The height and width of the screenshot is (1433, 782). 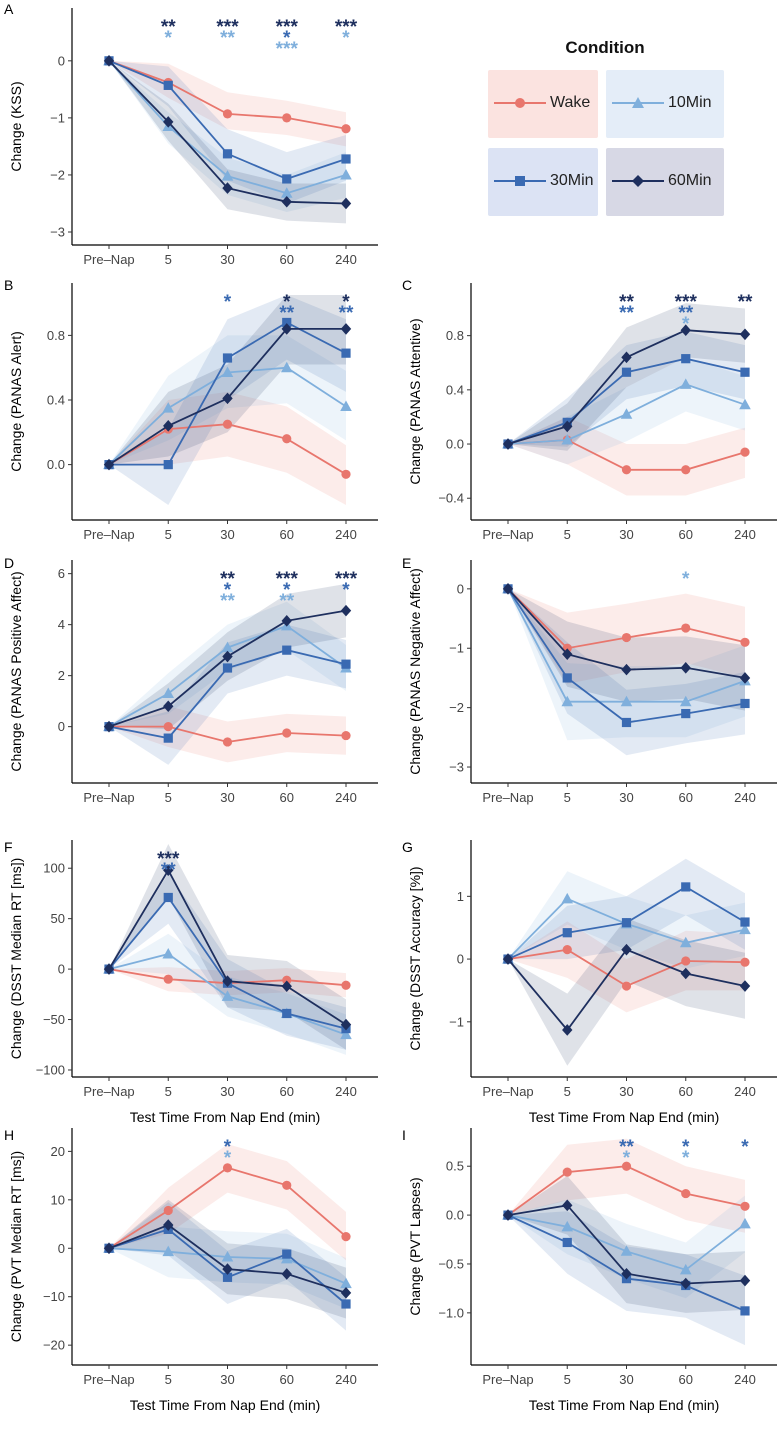 What do you see at coordinates (9, 1135) in the screenshot?
I see `panel-label: H` at bounding box center [9, 1135].